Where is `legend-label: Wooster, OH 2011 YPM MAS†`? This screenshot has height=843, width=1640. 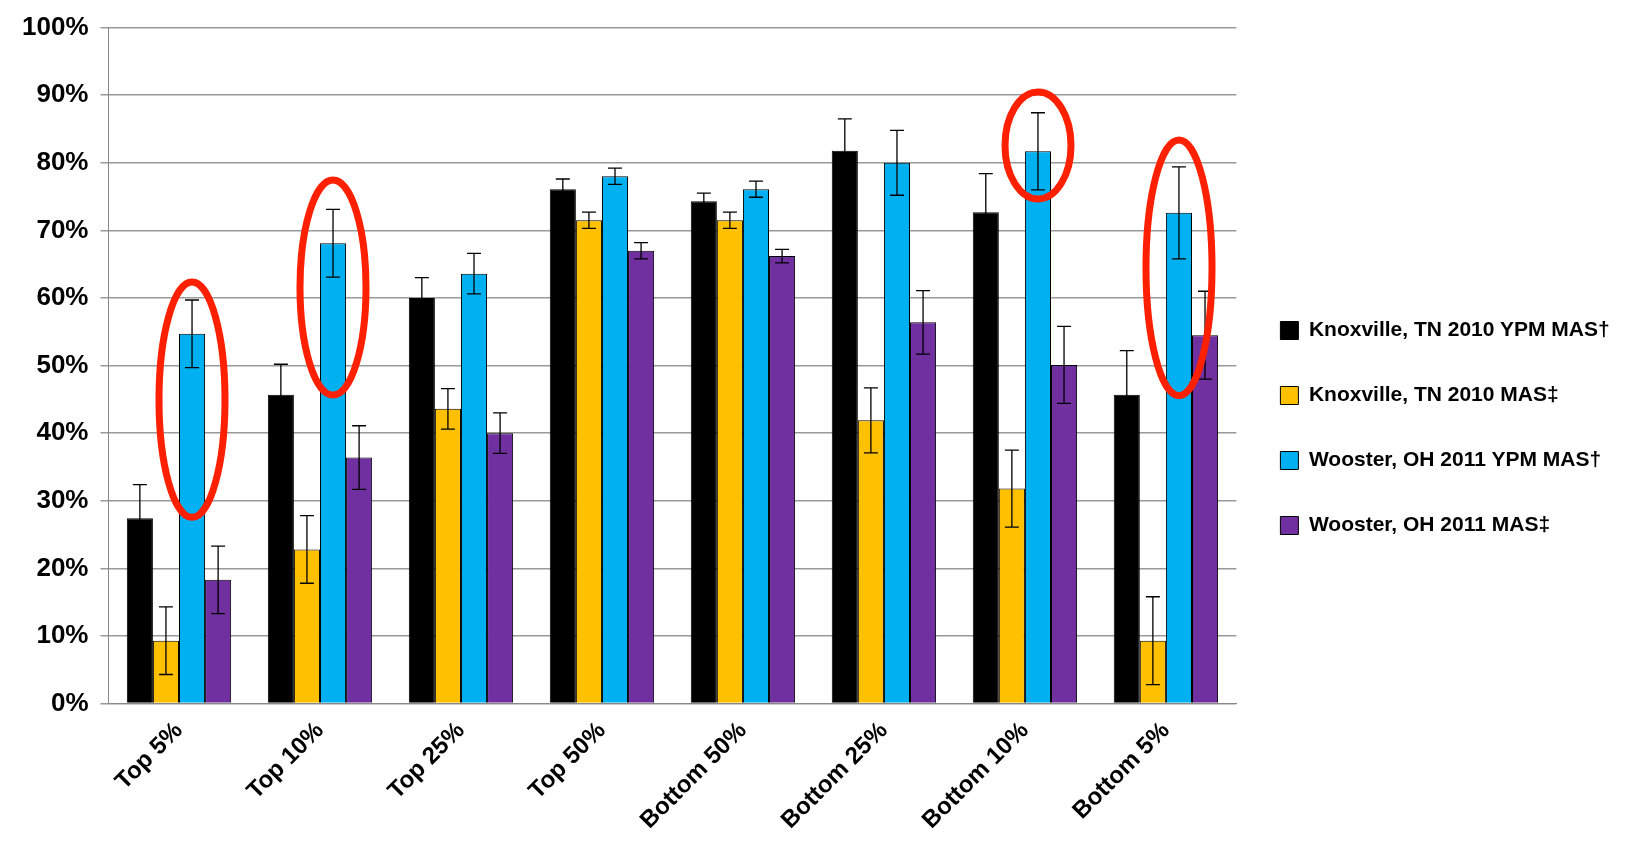
legend-label: Wooster, OH 2011 YPM MAS† is located at coordinates (1455, 459).